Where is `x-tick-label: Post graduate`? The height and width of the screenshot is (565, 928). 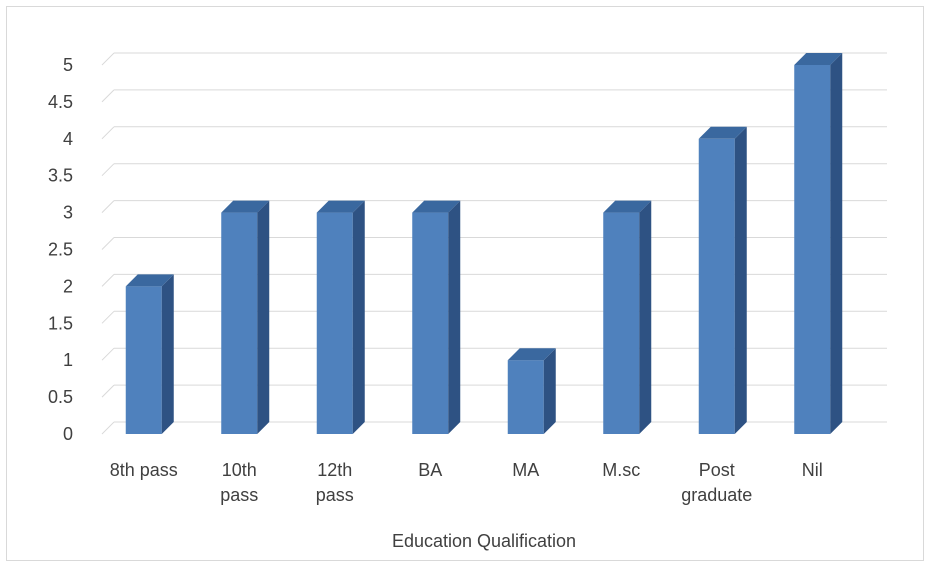
x-tick-label: Post graduate is located at coordinates (716, 482).